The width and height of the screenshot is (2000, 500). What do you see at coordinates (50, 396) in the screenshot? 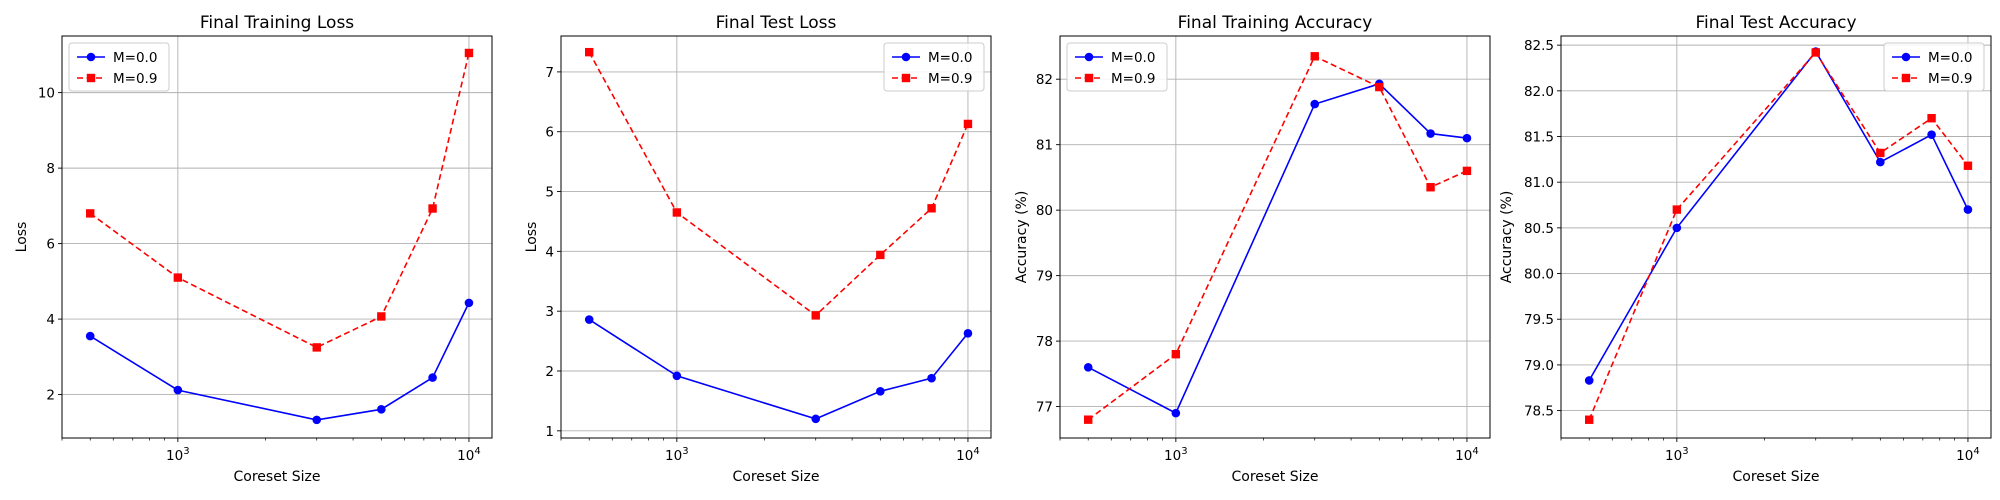
I see `y-tick-label: 2` at bounding box center [50, 396].